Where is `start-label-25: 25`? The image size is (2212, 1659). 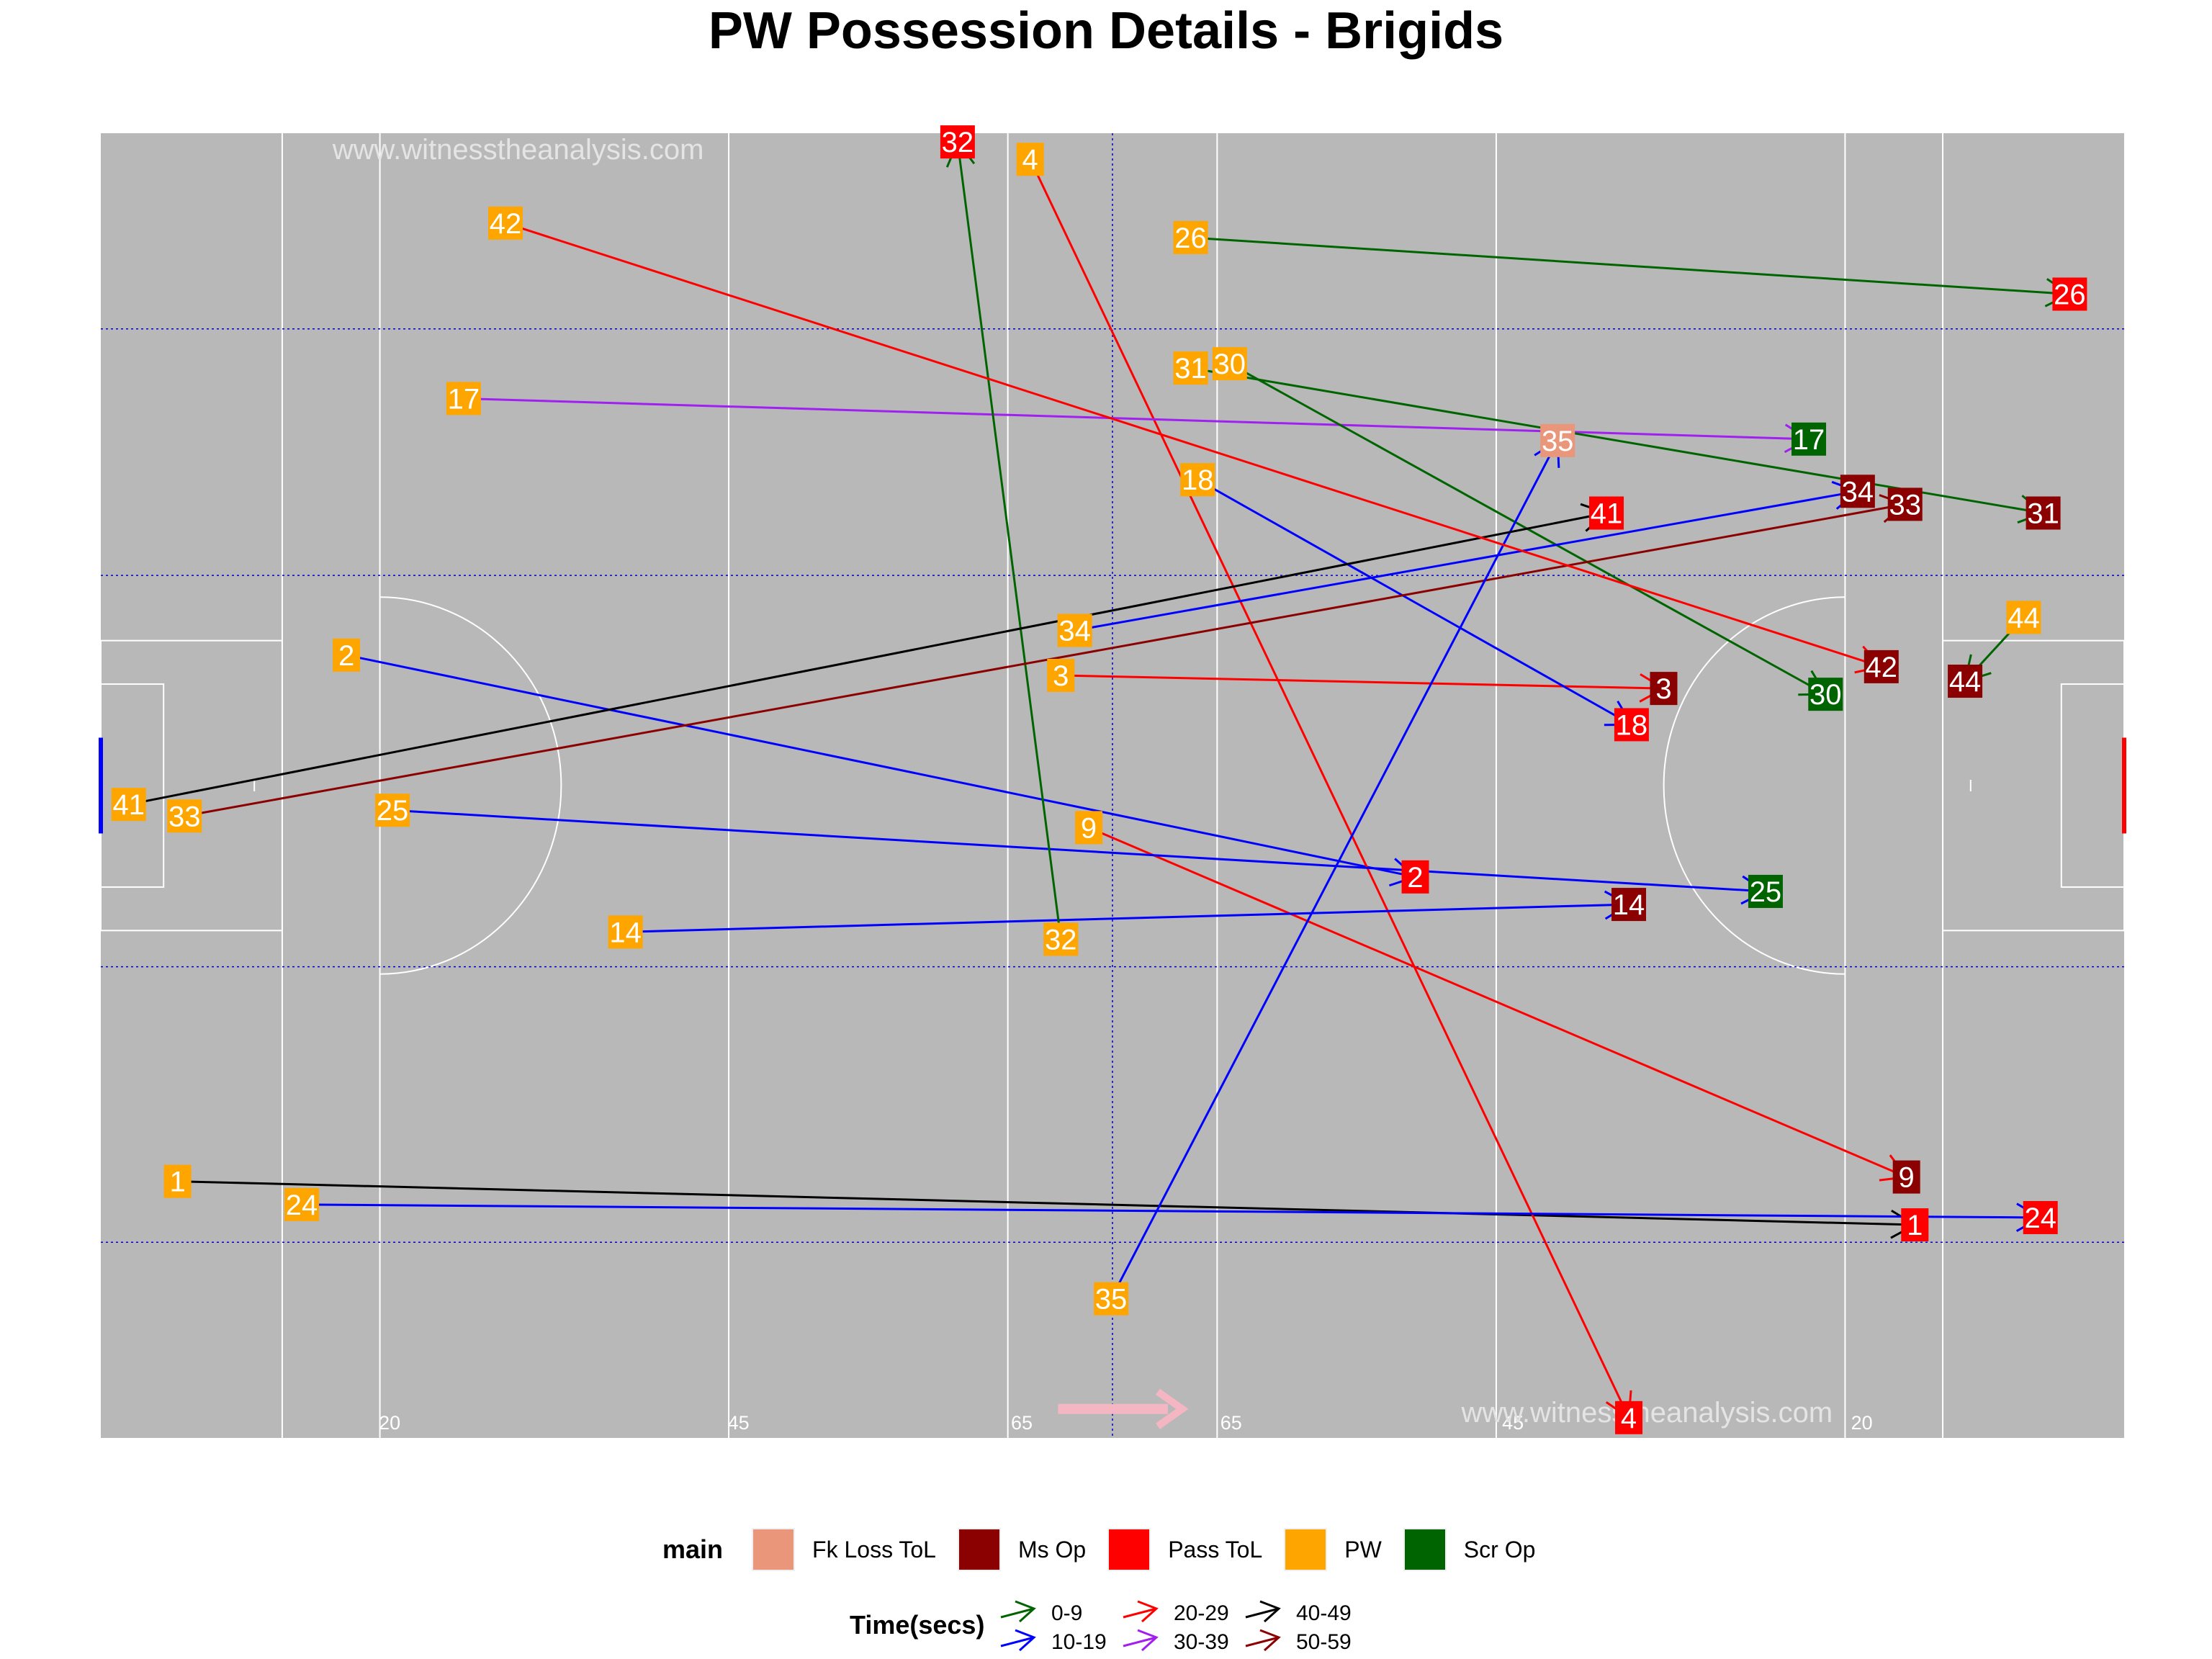 start-label-25: 25 is located at coordinates (393, 811).